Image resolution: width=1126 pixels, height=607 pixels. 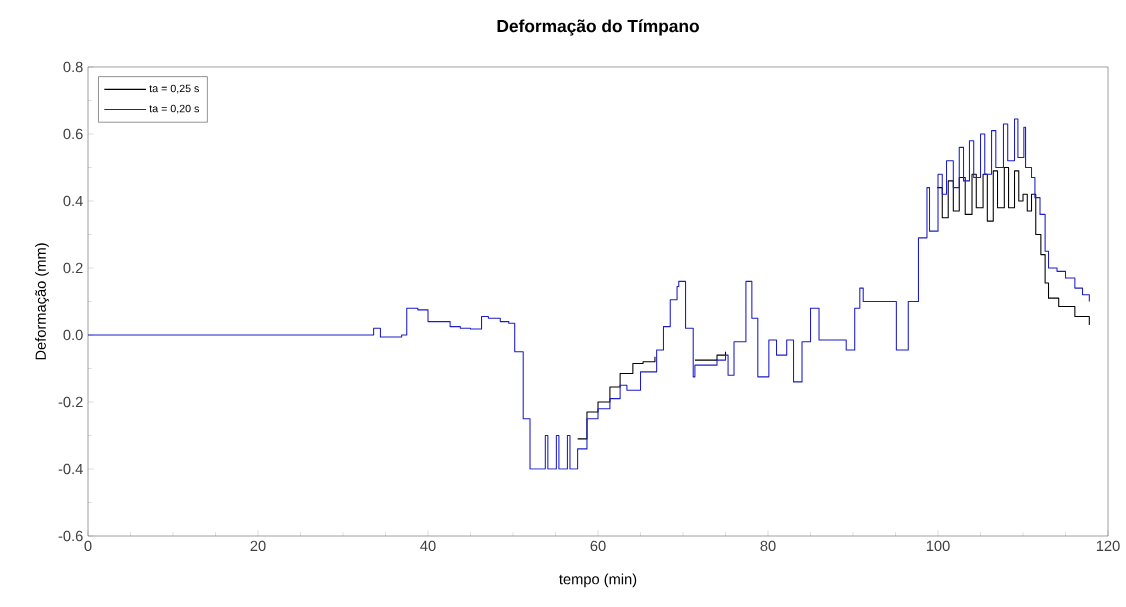 What do you see at coordinates (73, 268) in the screenshot?
I see `y-tick-label: 0.2` at bounding box center [73, 268].